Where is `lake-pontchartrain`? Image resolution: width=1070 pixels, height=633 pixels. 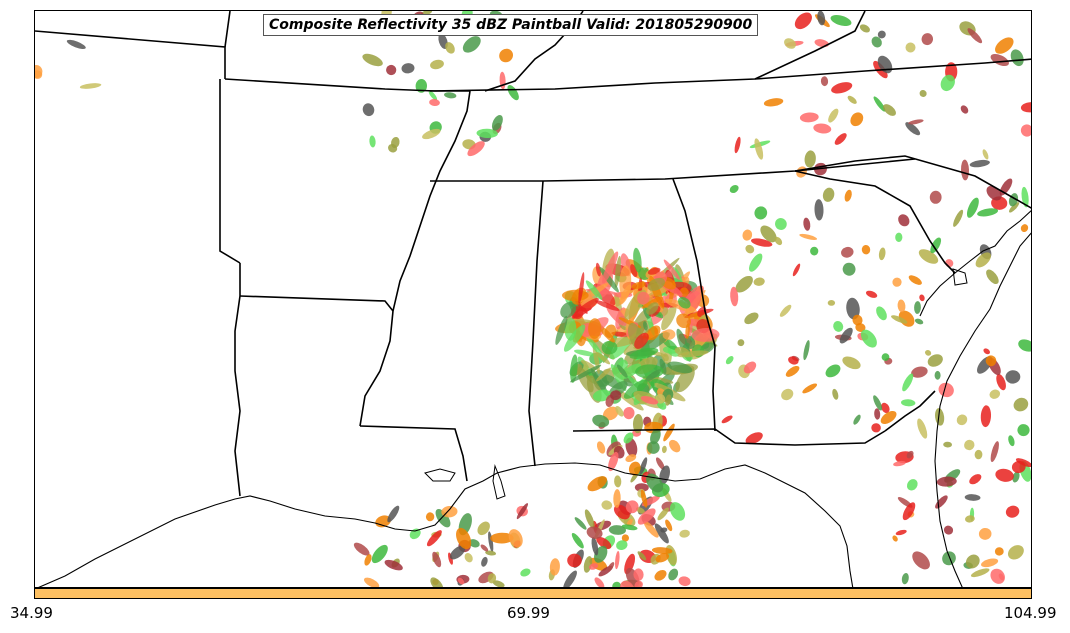 lake-pontchartrain is located at coordinates (440, 475).